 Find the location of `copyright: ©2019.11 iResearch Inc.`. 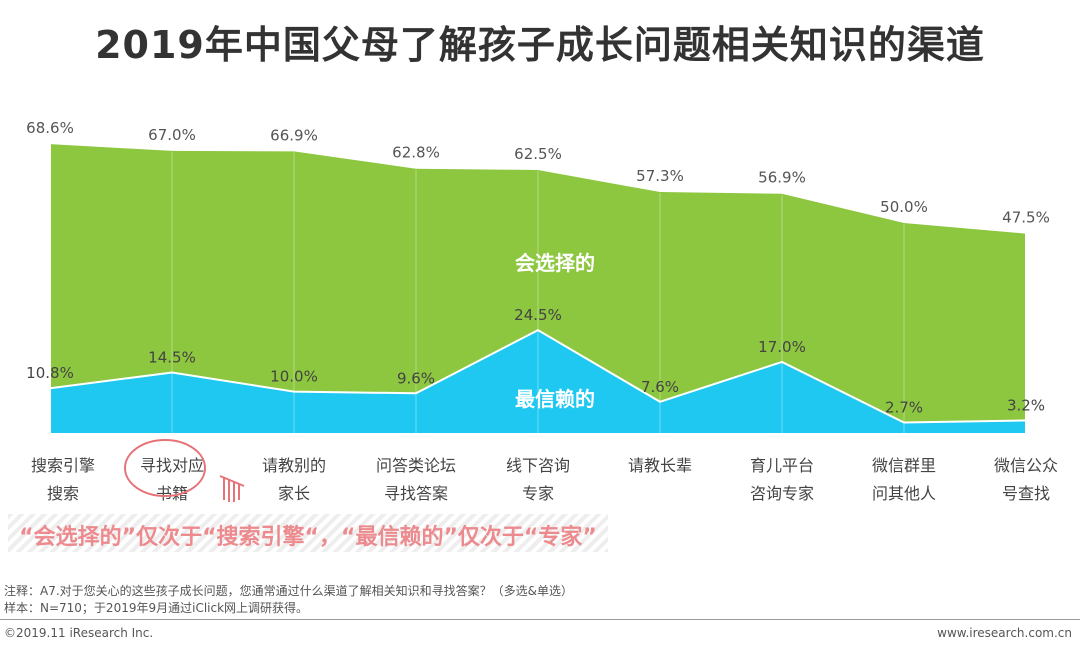

copyright: ©2019.11 iResearch Inc. is located at coordinates (79, 633).